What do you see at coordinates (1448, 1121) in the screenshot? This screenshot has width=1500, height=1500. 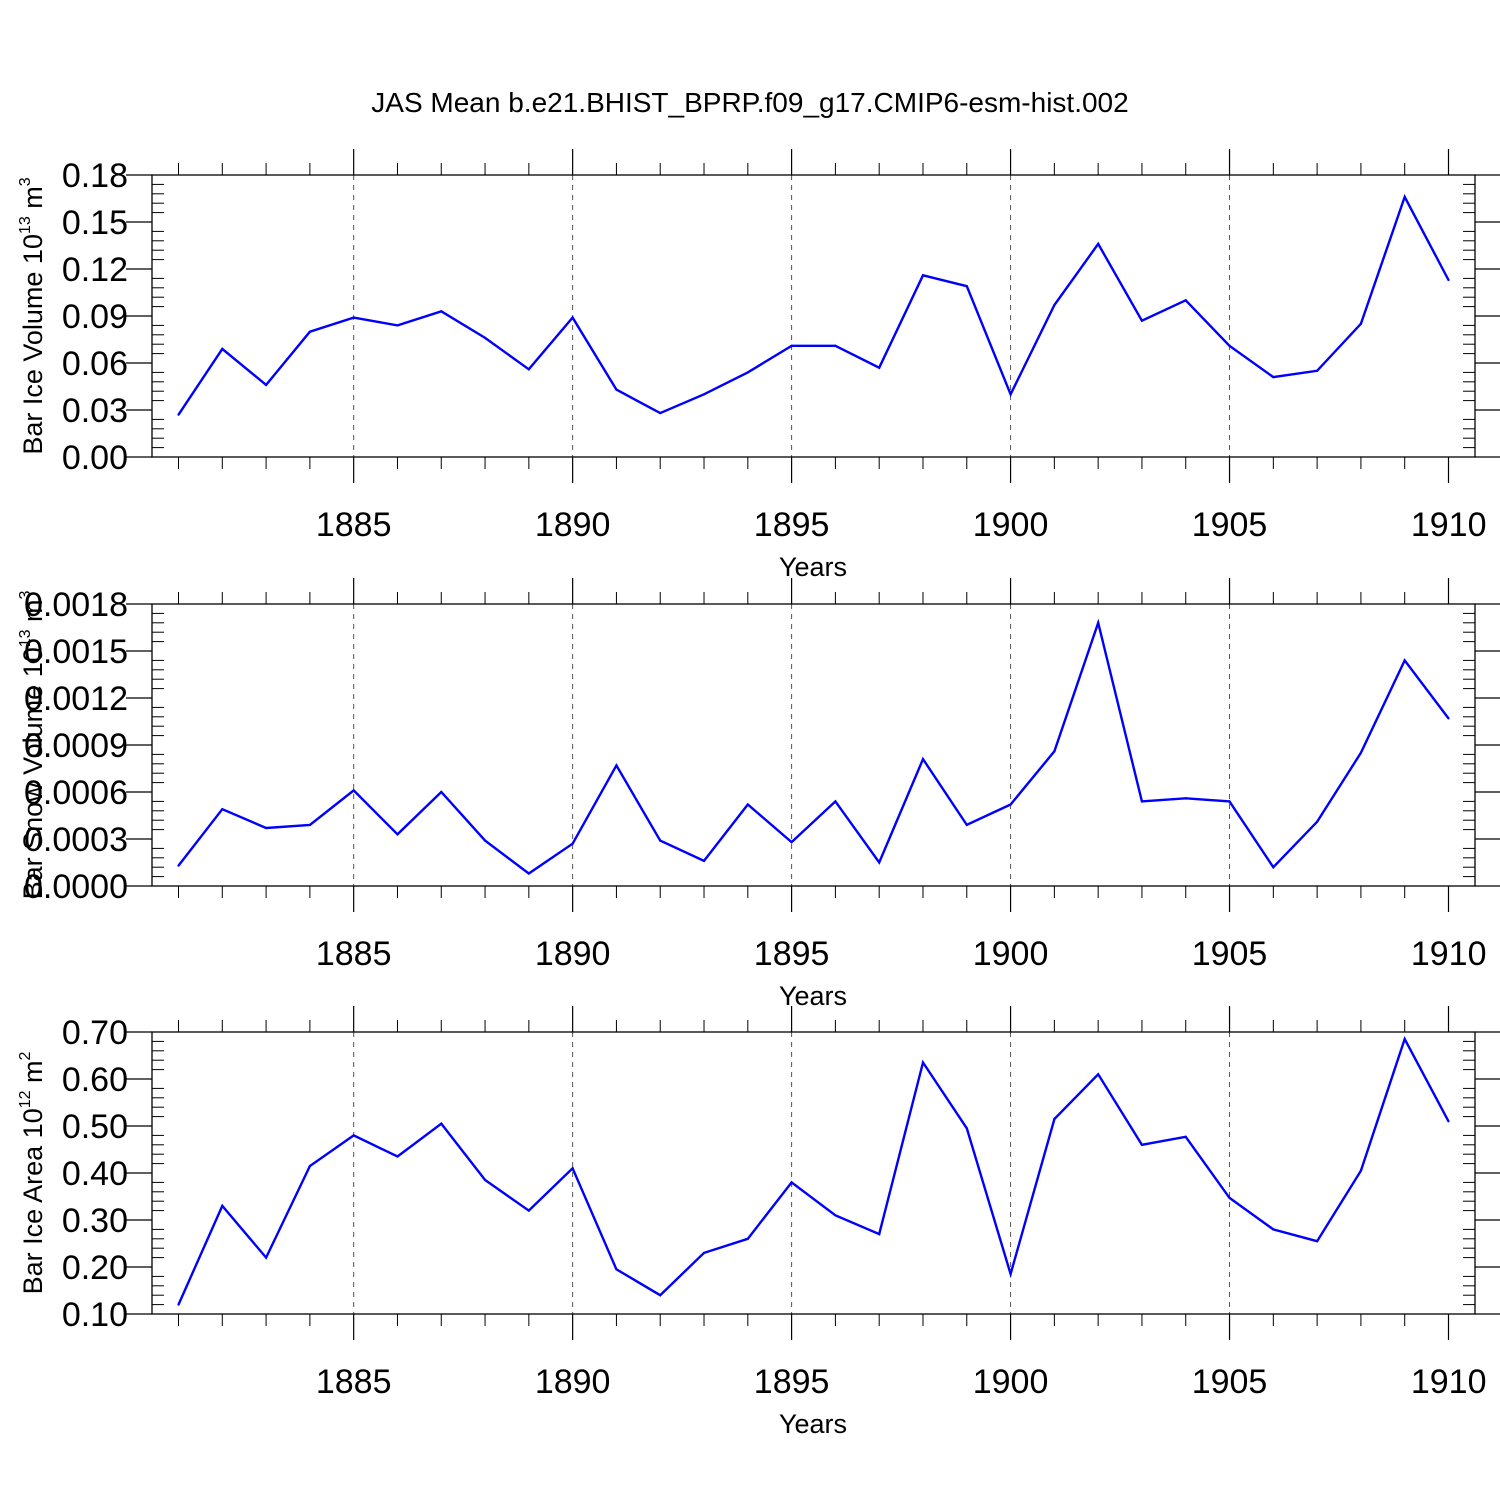 I see `data-point-1910` at bounding box center [1448, 1121].